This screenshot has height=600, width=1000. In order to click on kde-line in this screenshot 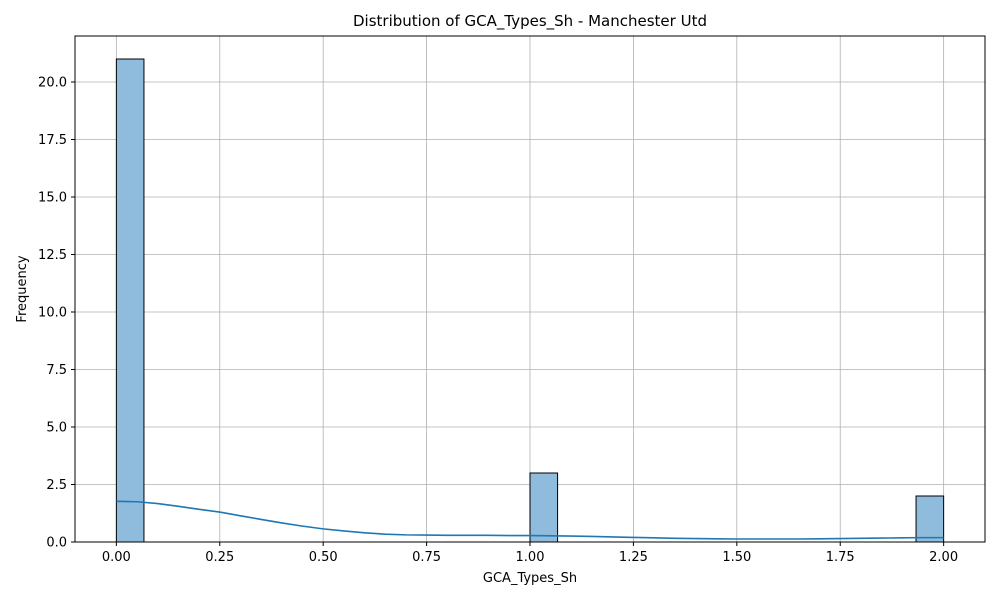, I will do `click(530, 520)`.